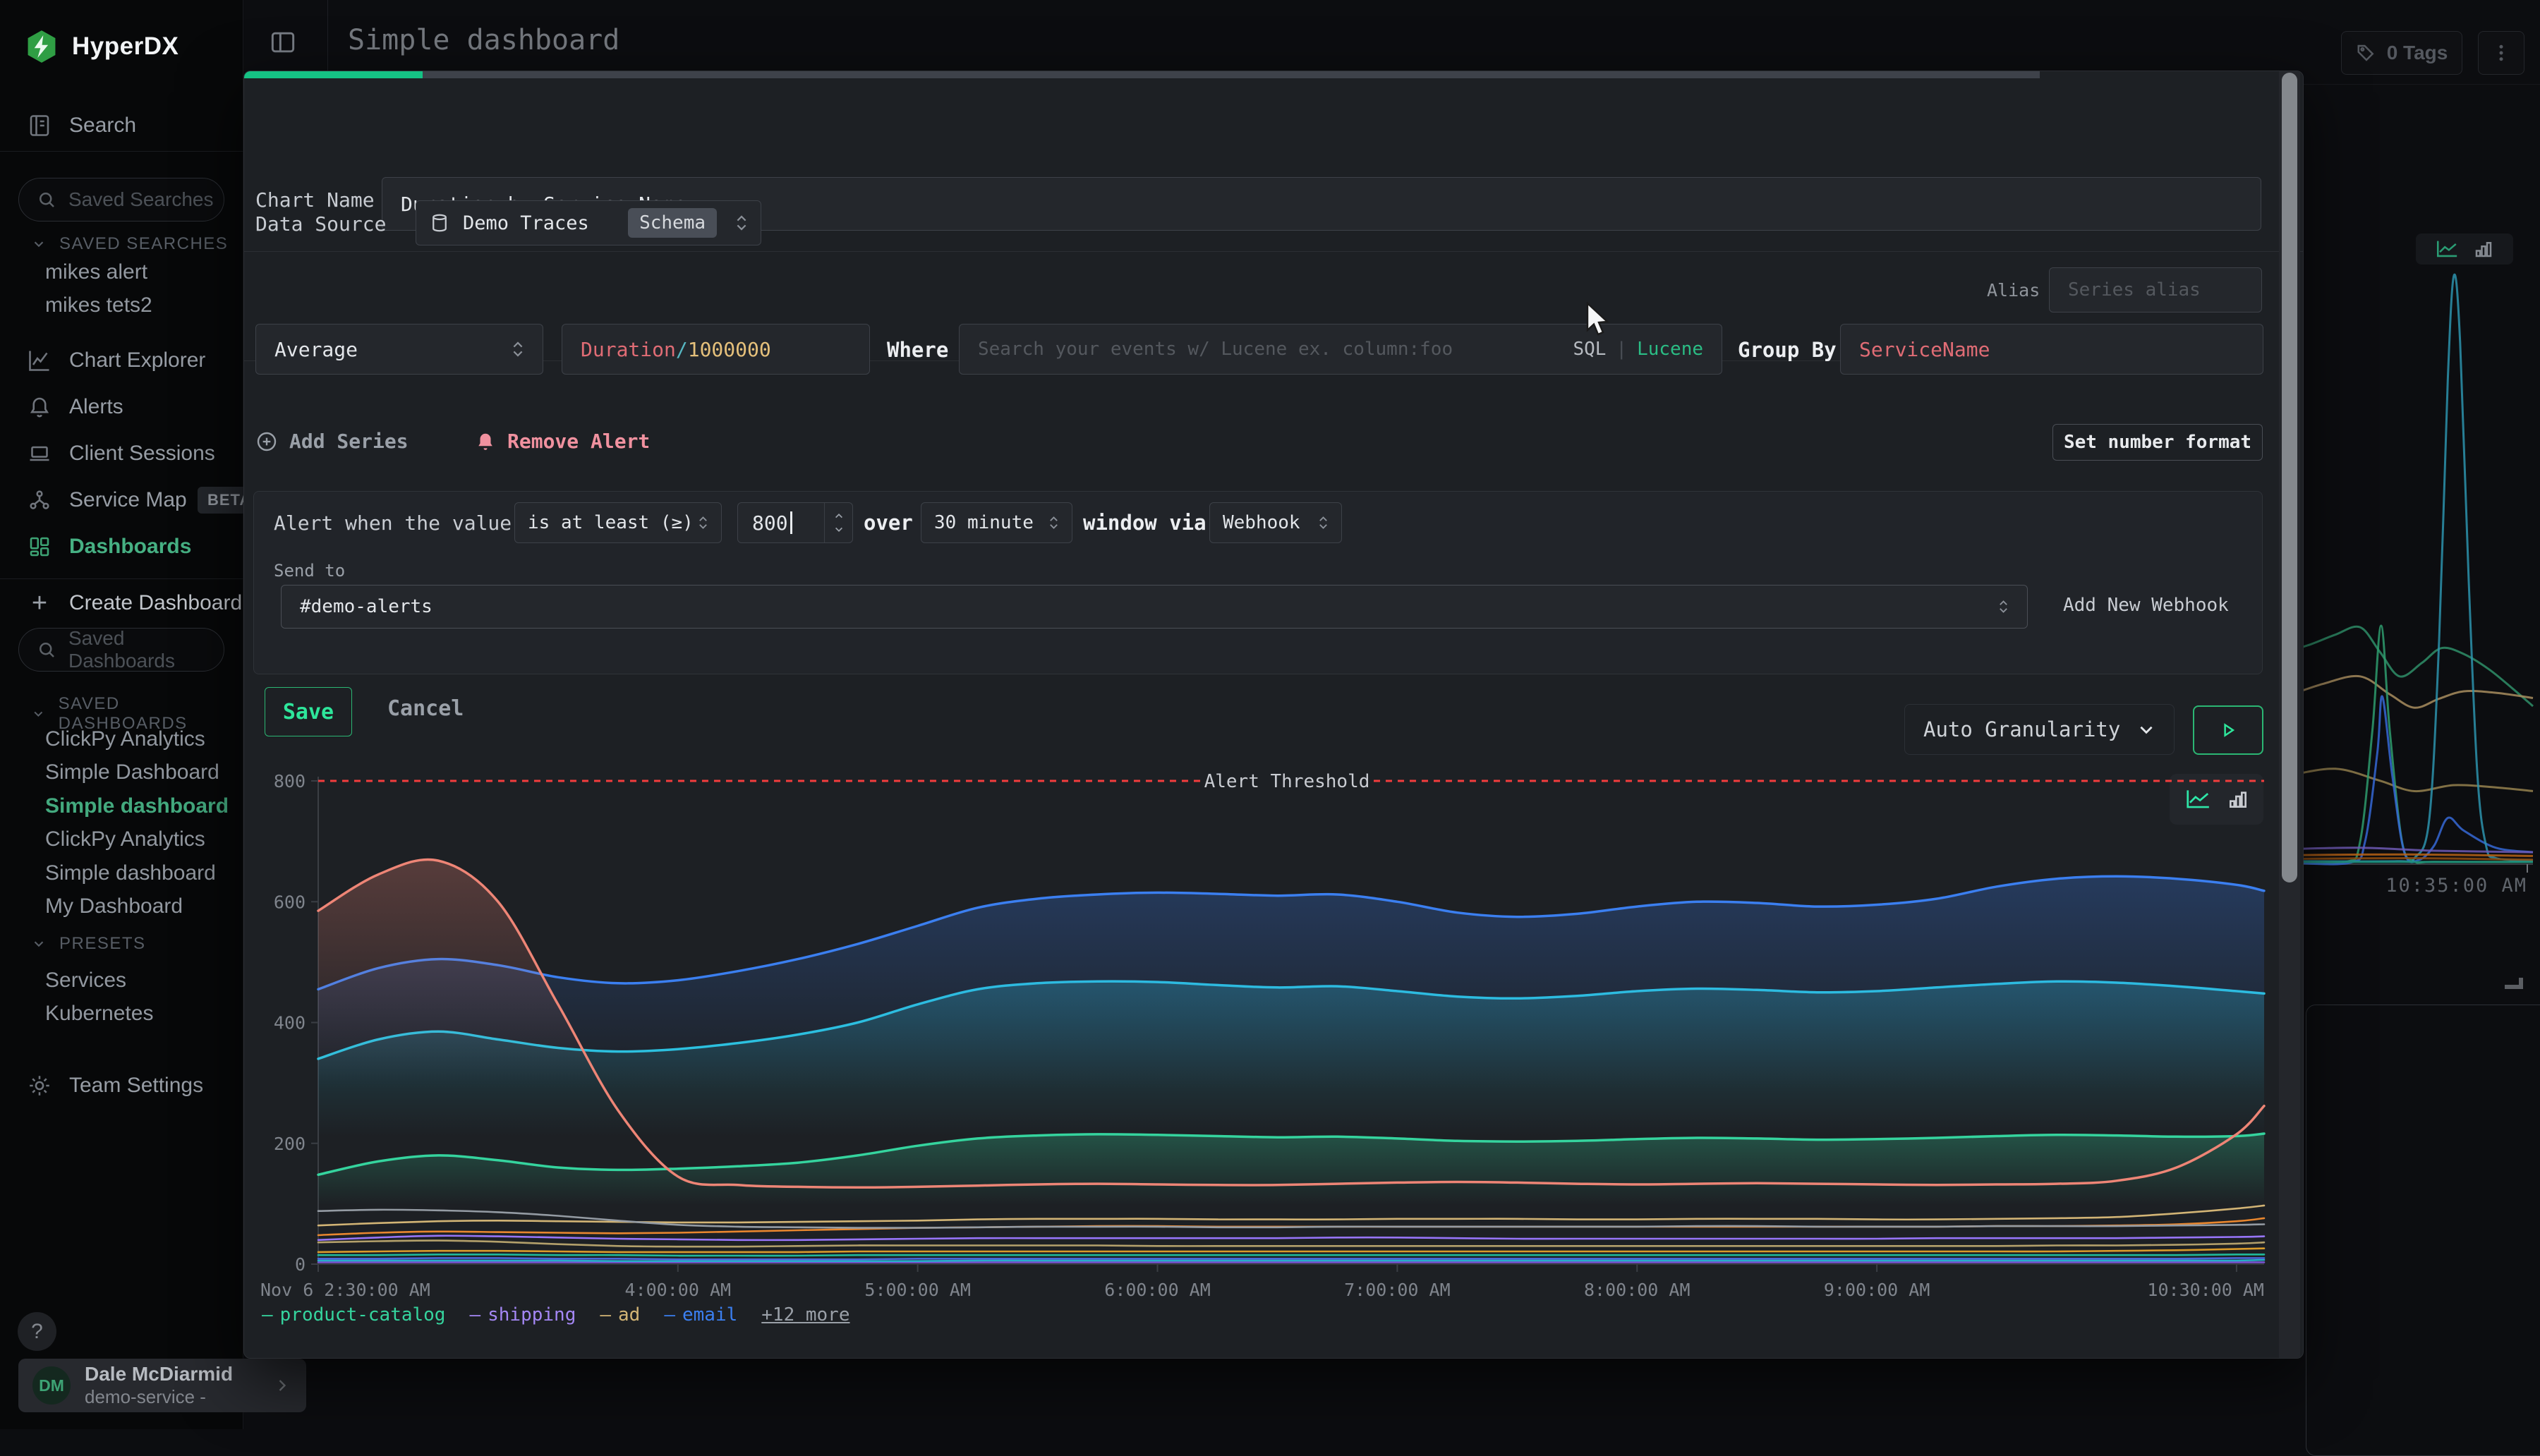  I want to click on webhook-select: #demo-alerts, so click(1154, 607).